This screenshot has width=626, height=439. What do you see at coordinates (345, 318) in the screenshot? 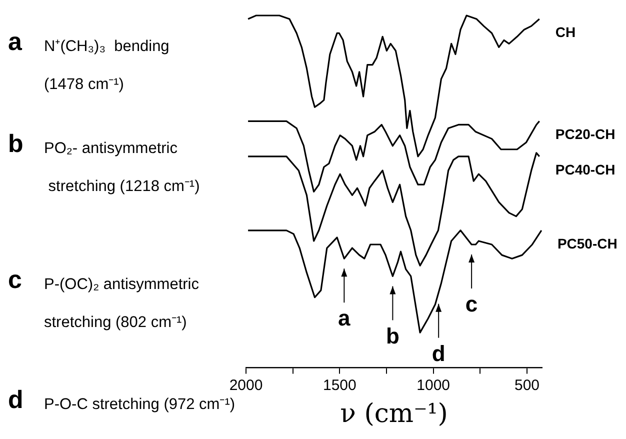
I see `annotation: a` at bounding box center [345, 318].